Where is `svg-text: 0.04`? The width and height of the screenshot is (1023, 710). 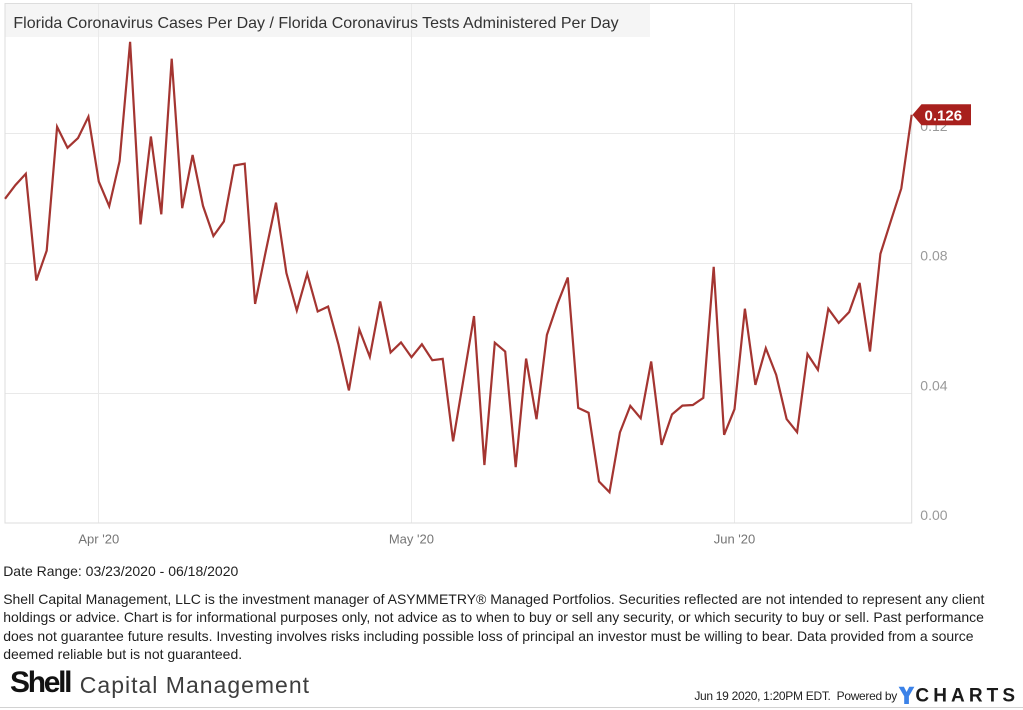 svg-text: 0.04 is located at coordinates (933, 385).